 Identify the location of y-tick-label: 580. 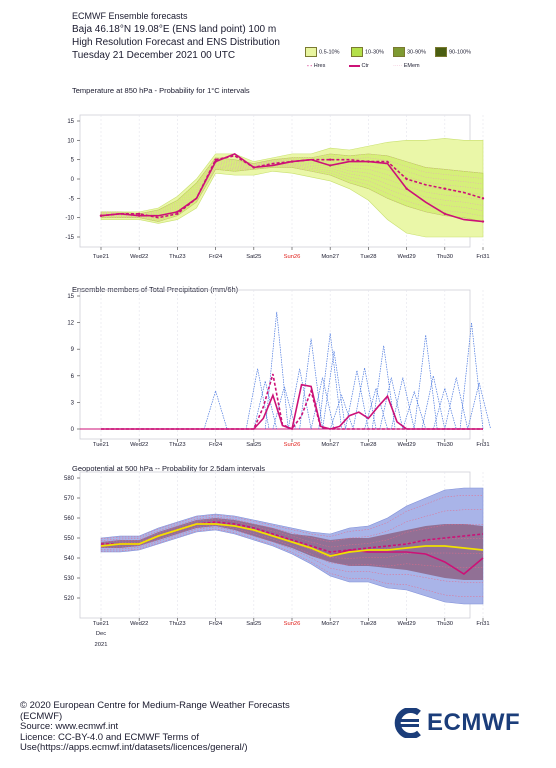
(69, 479).